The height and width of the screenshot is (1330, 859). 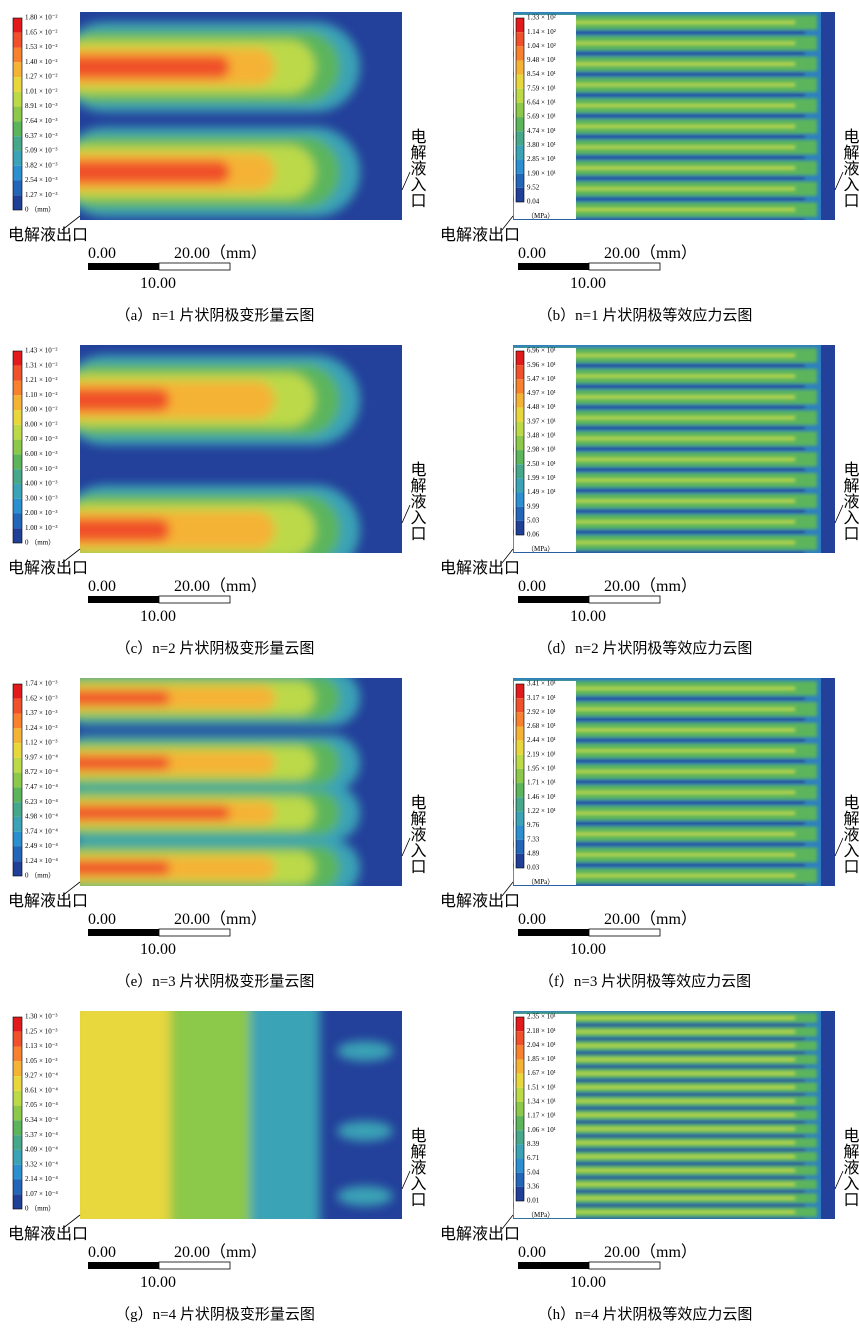 I want to click on legend-label: 1.71 × 10¹, so click(x=541, y=783).